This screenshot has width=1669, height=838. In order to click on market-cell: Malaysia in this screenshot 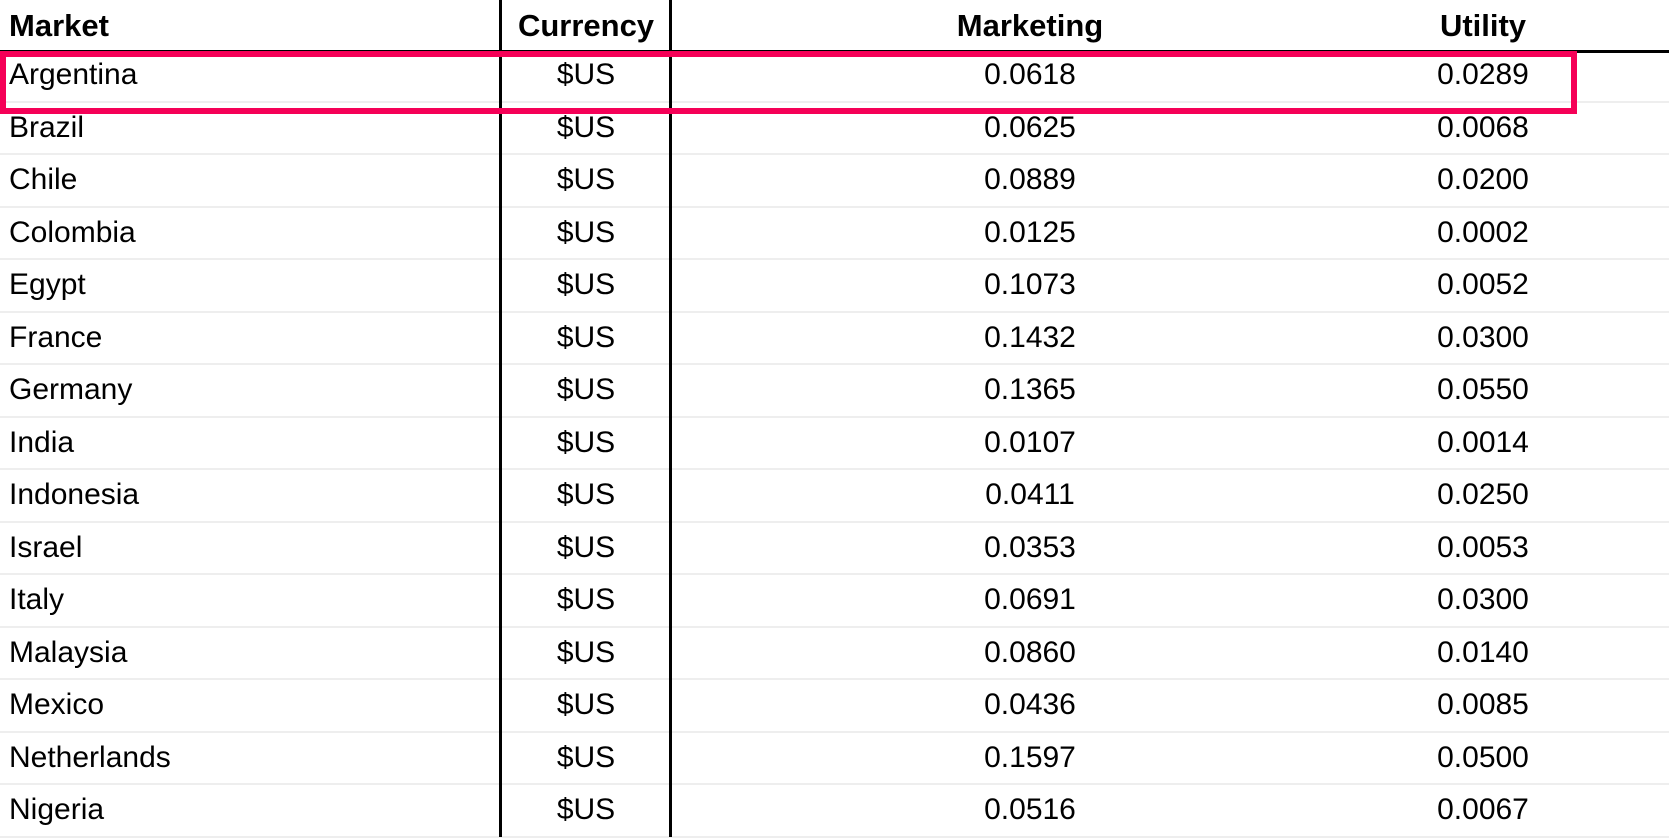, I will do `click(68, 652)`.